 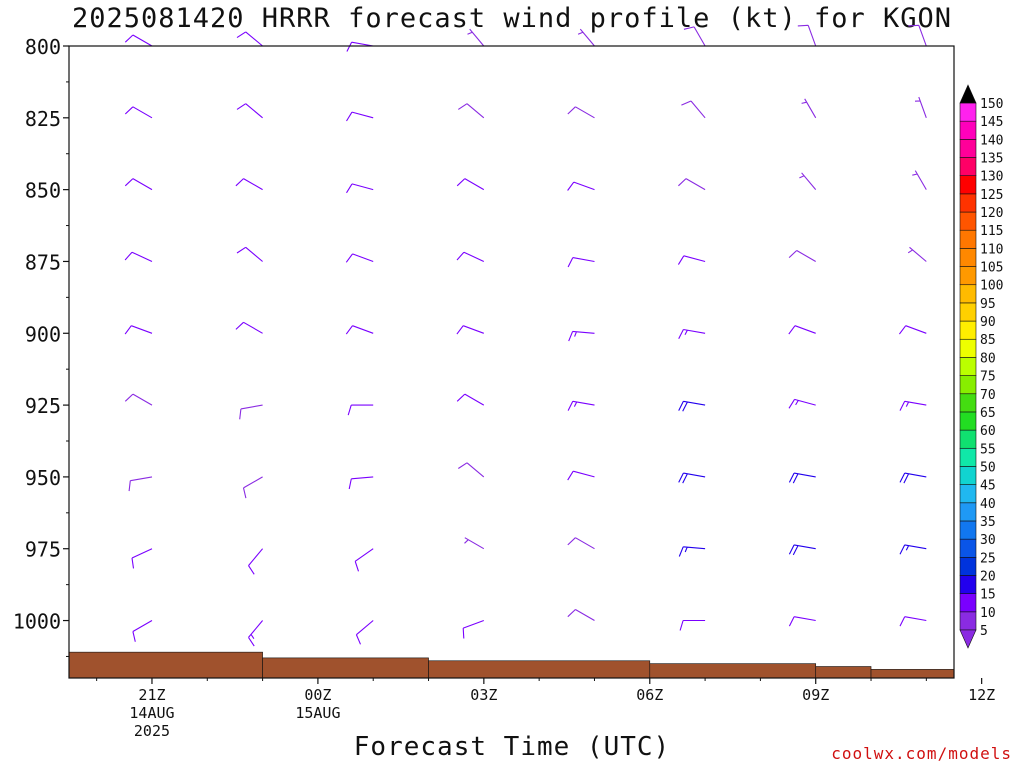 I want to click on surface-ground-layer, so click(x=511, y=665).